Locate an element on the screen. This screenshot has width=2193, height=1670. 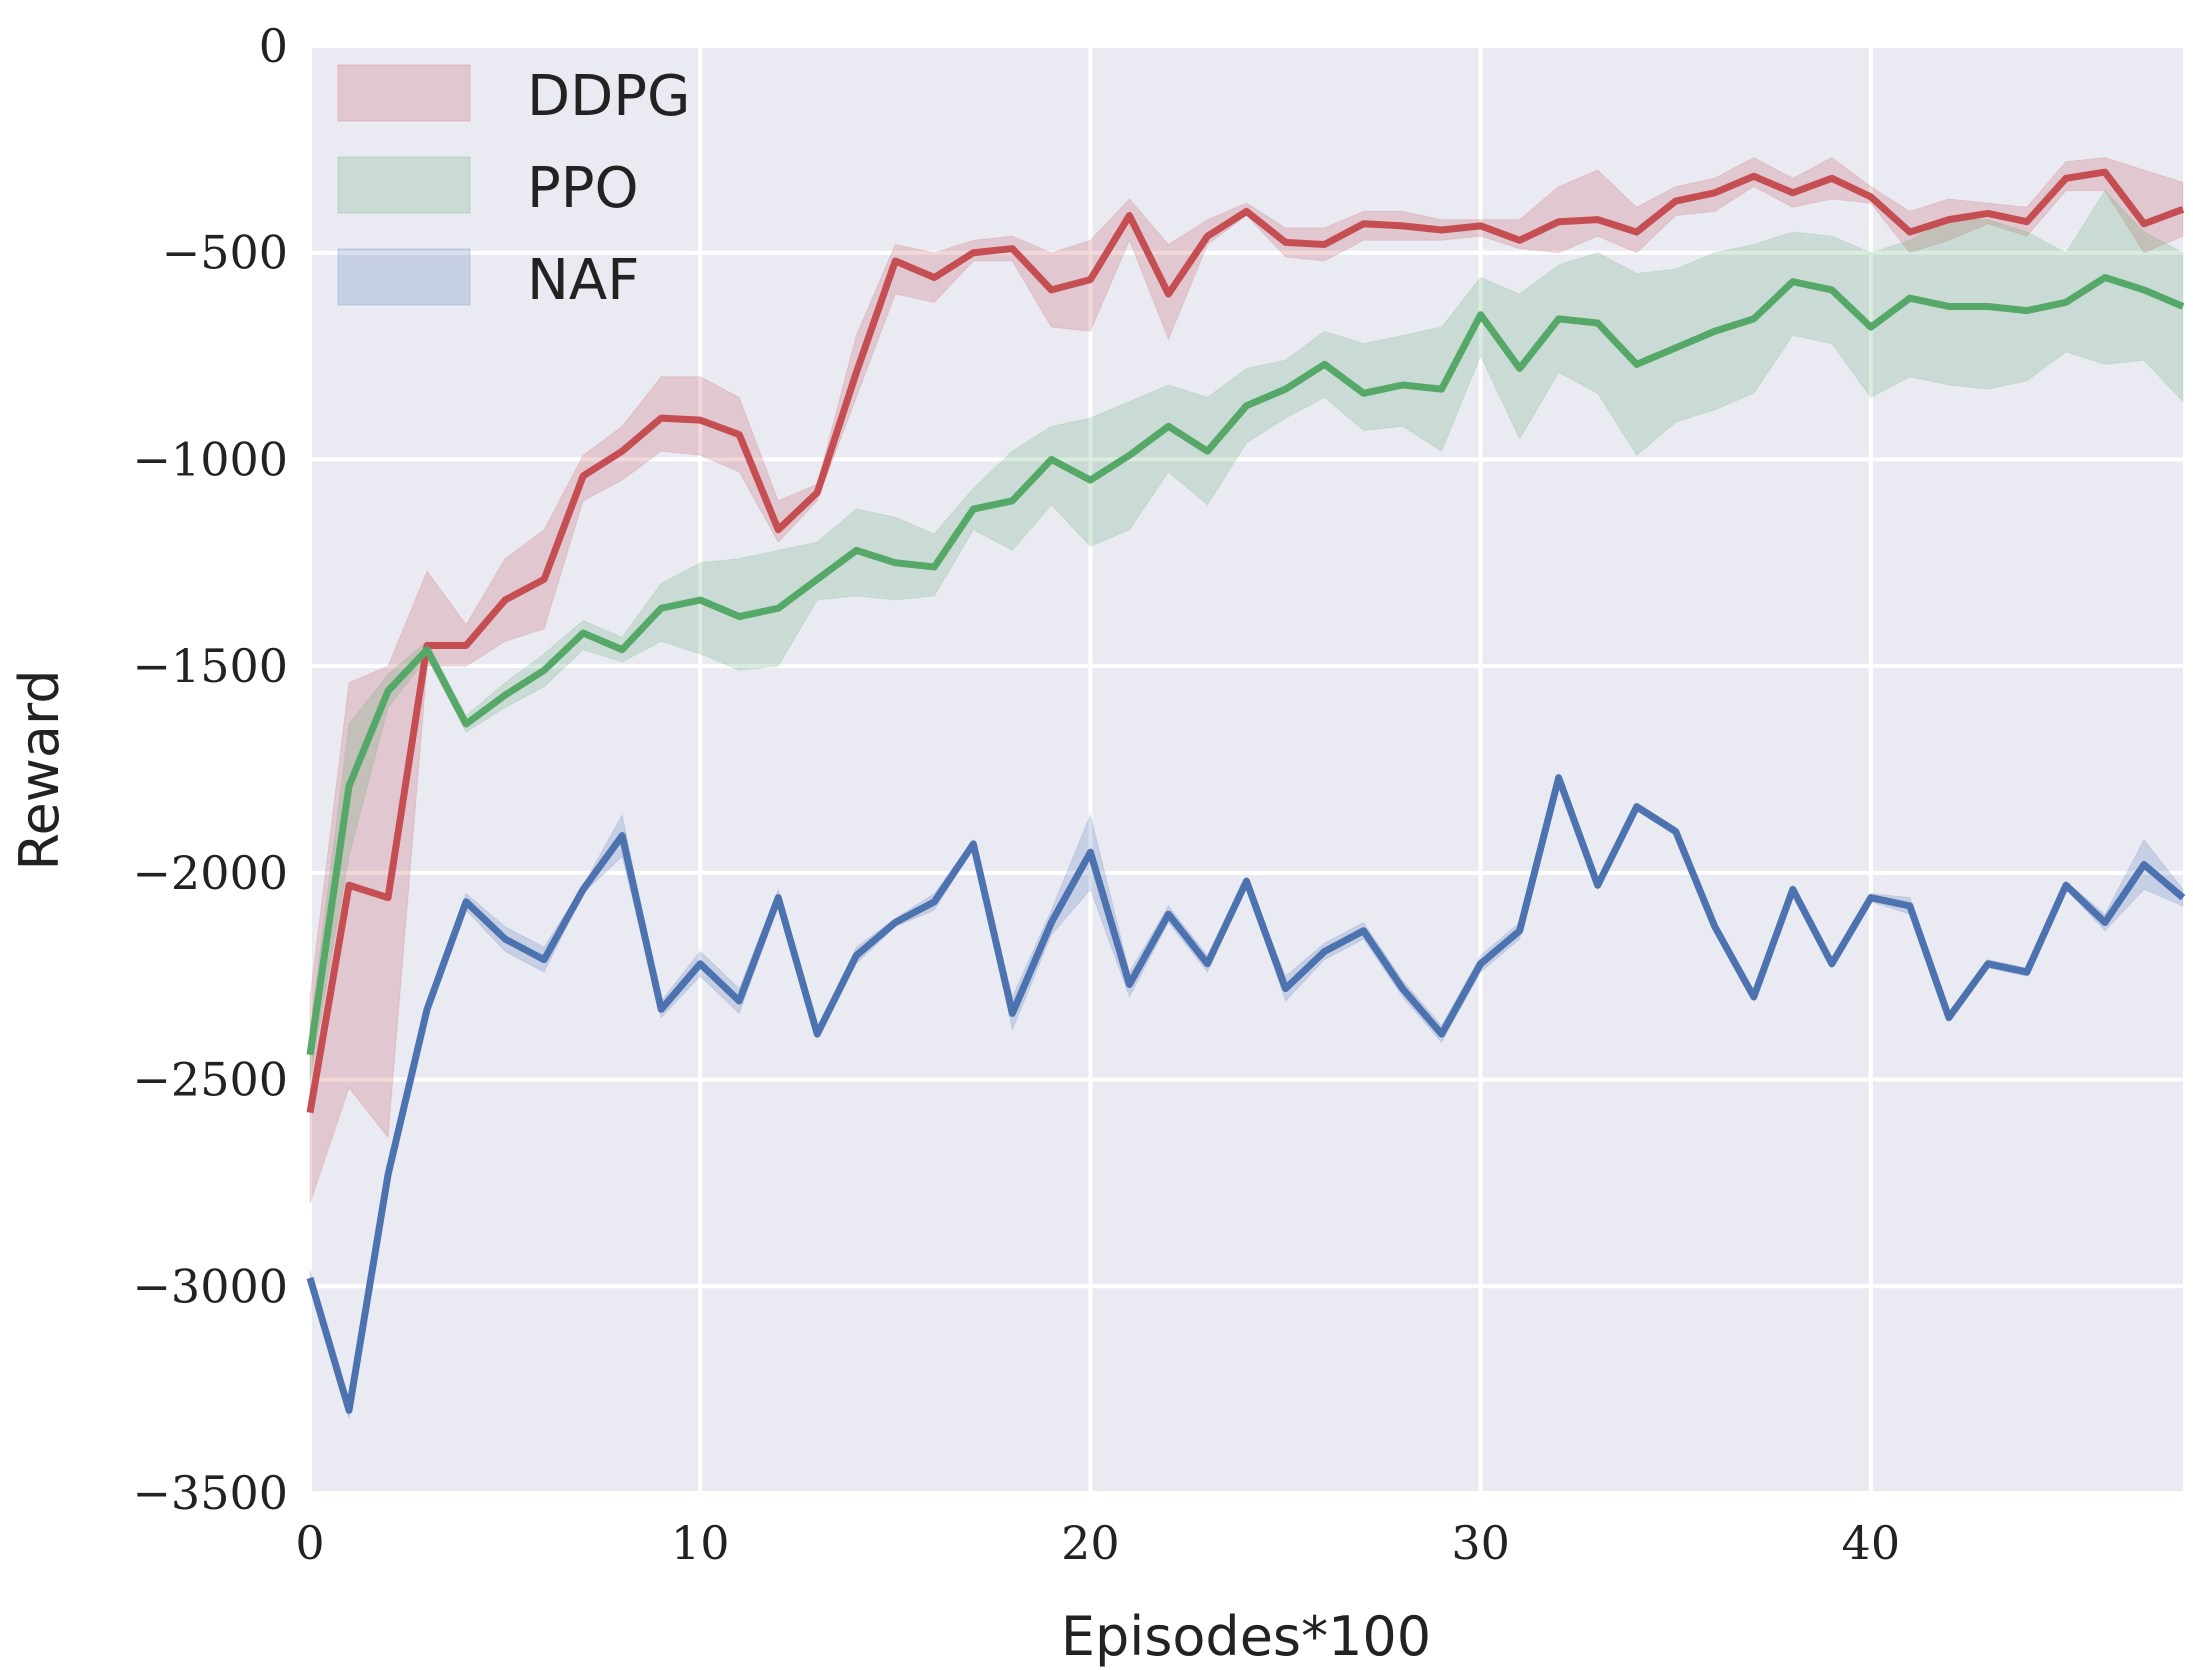
legend-label-ddpg: DDPG is located at coordinates (608, 96).